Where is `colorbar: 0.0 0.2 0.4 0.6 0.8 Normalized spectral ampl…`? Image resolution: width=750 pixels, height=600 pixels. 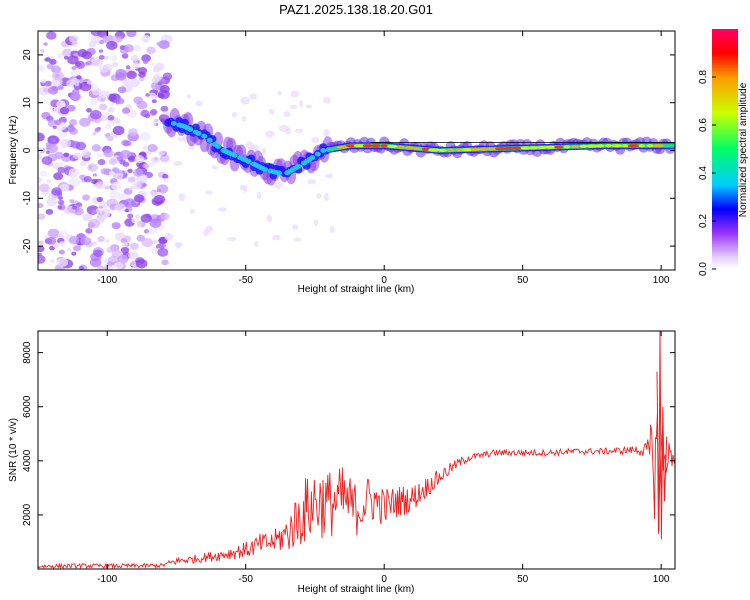
colorbar: 0.0 0.2 0.4 0.6 0.8 Normalized spectral ampl… is located at coordinates (723, 152).